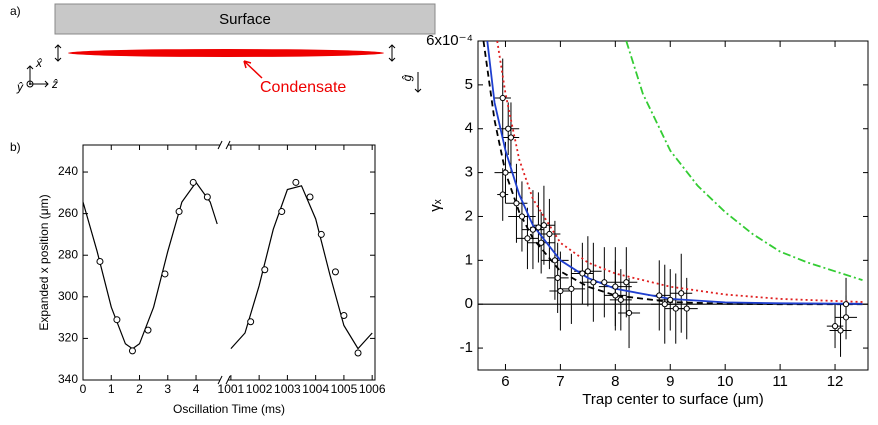 Image resolution: width=878 pixels, height=425 pixels. I want to click on distance-arrows, so click(224, 68).